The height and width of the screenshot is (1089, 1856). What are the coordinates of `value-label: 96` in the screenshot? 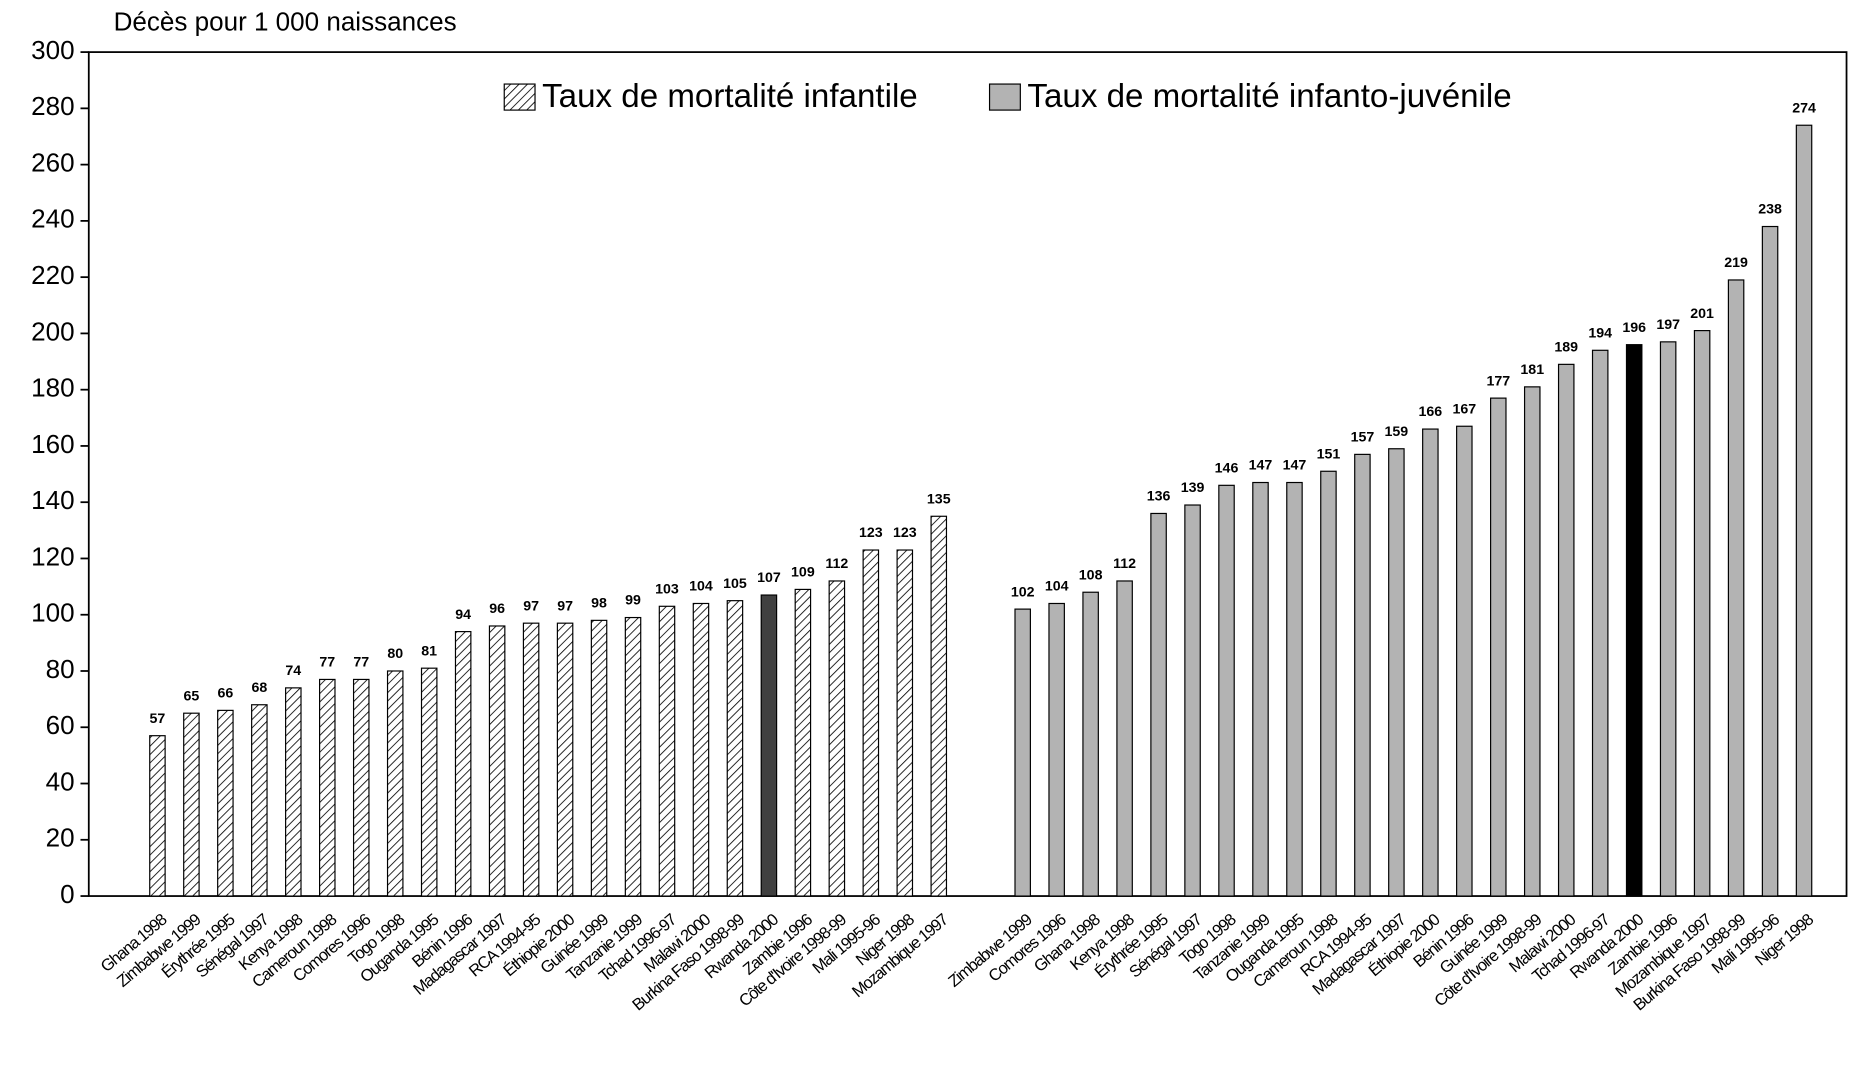 It's located at (497, 609).